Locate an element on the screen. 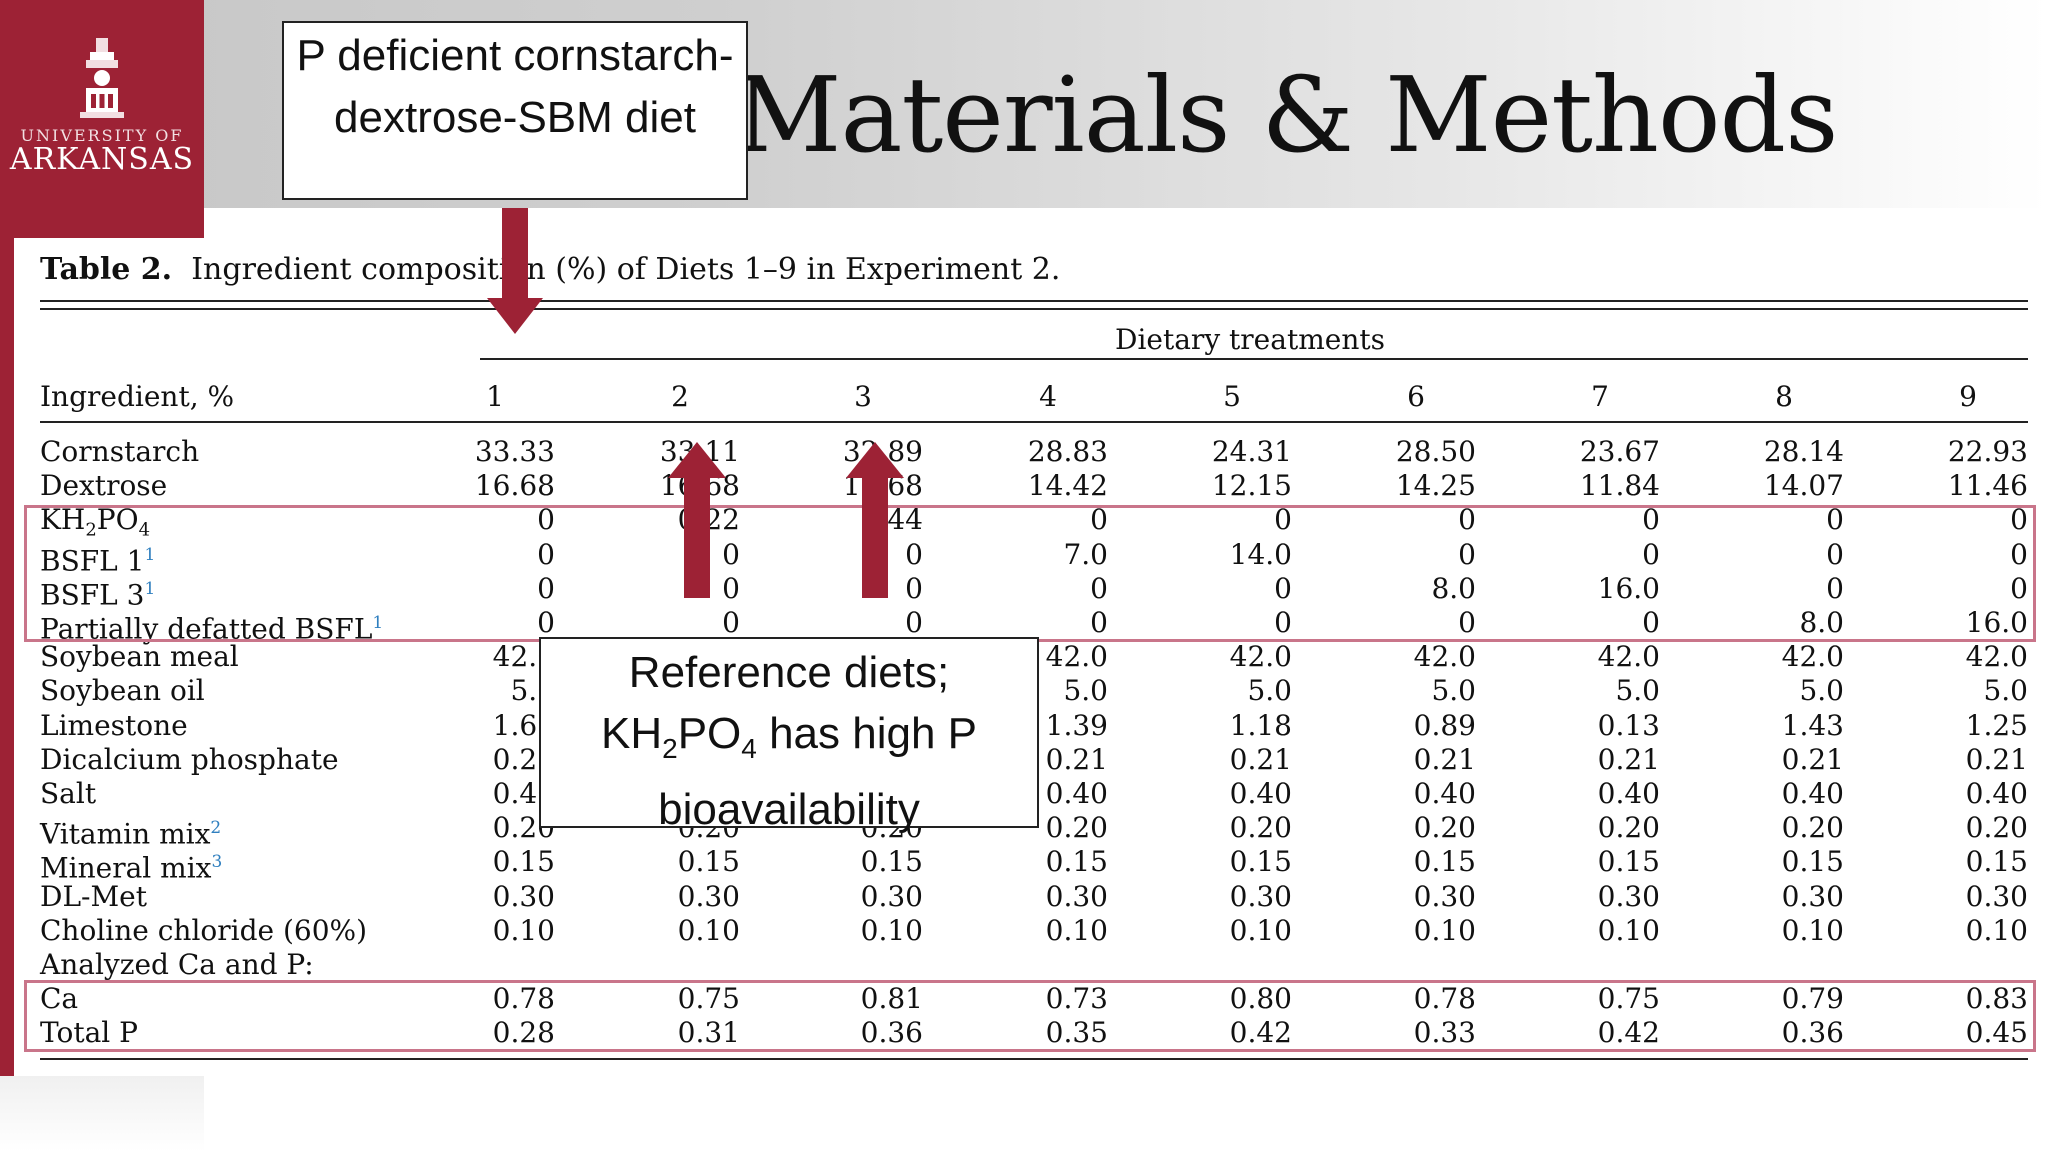 The width and height of the screenshot is (2048, 1152). diet-number-header: 6 is located at coordinates (1416, 396).